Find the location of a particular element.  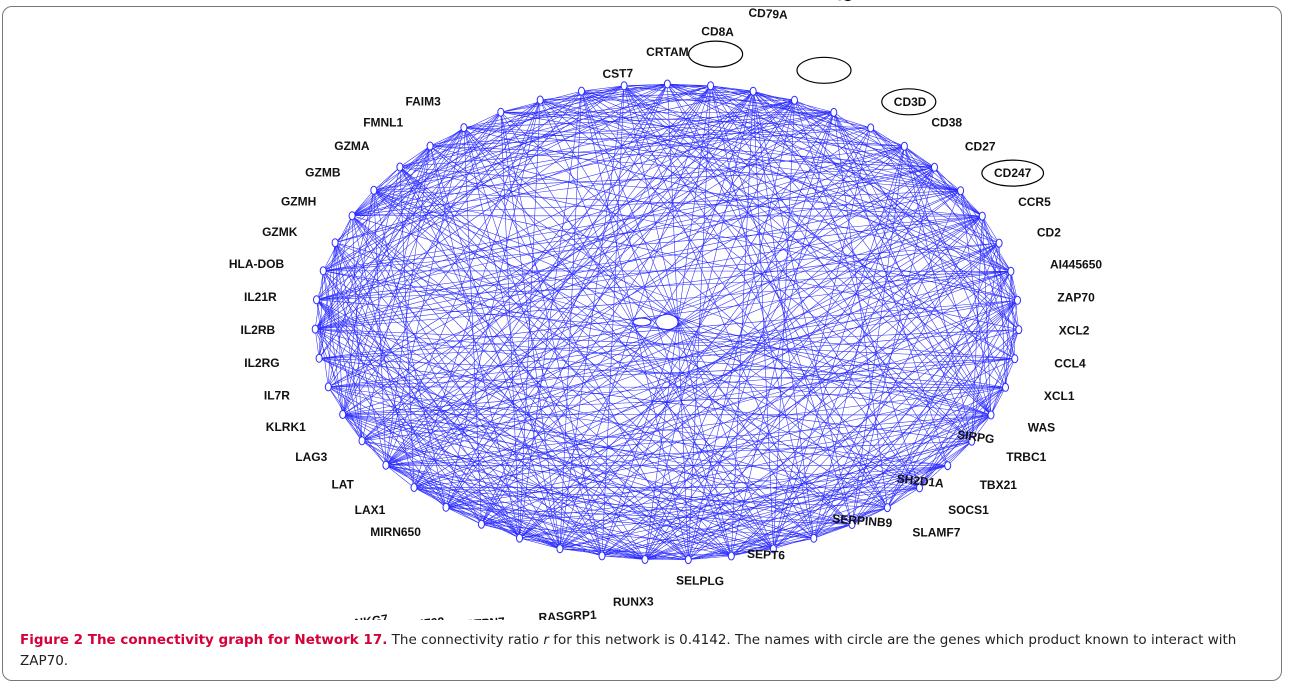

edge-IL7R-CXCR6 is located at coordinates (434, 243).